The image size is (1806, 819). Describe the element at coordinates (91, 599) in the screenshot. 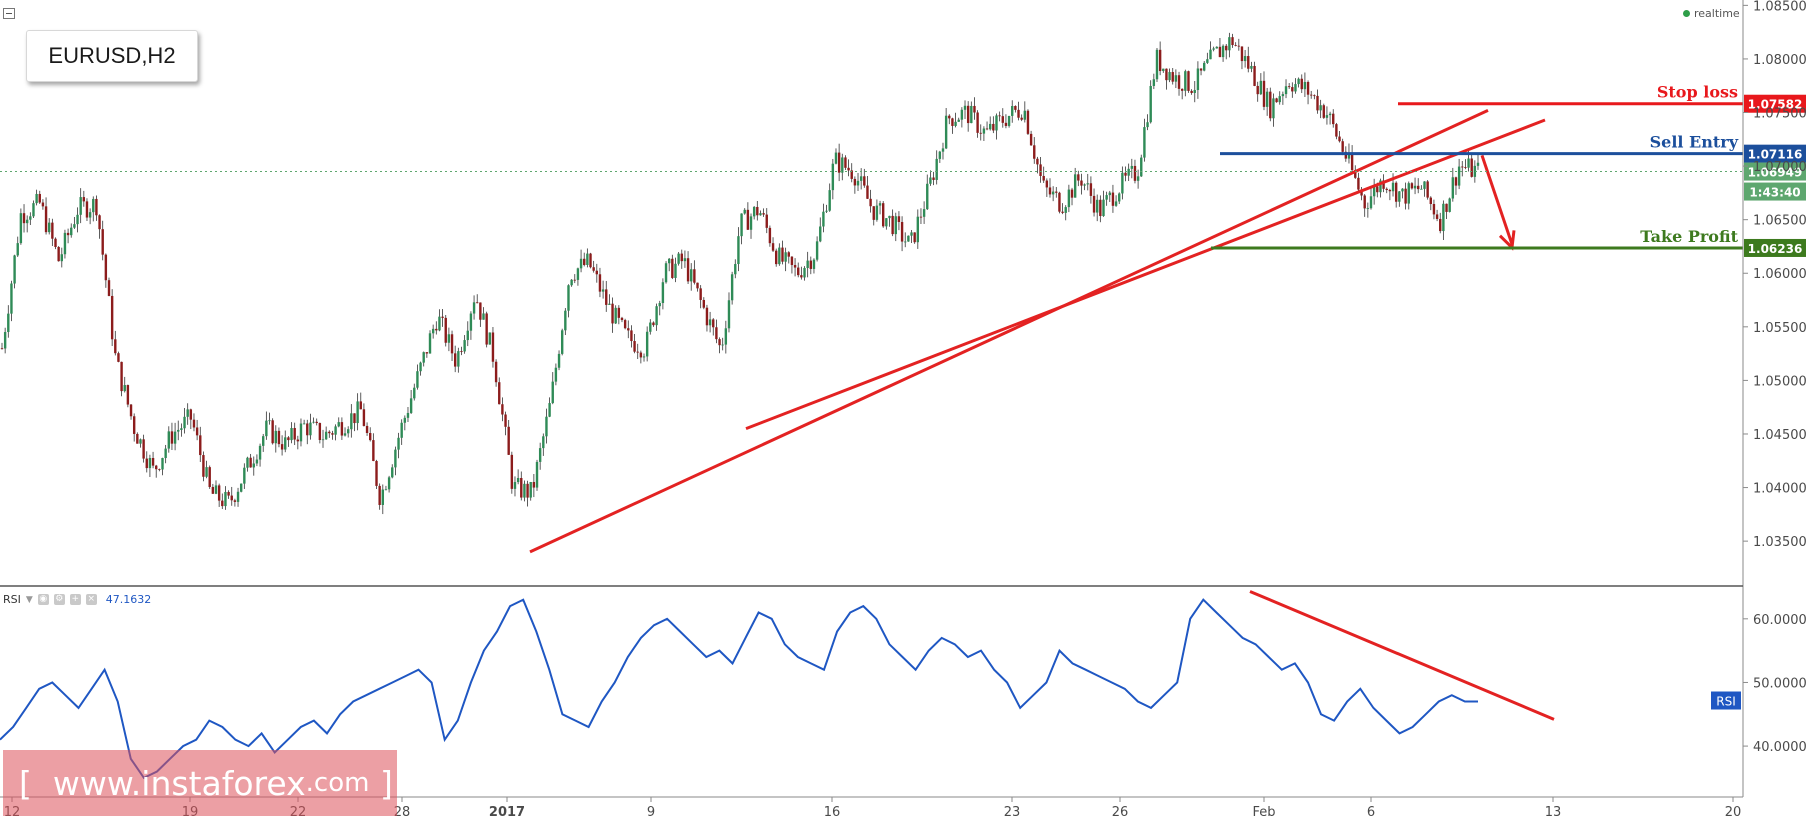

I see `close-icon: ×` at that location.